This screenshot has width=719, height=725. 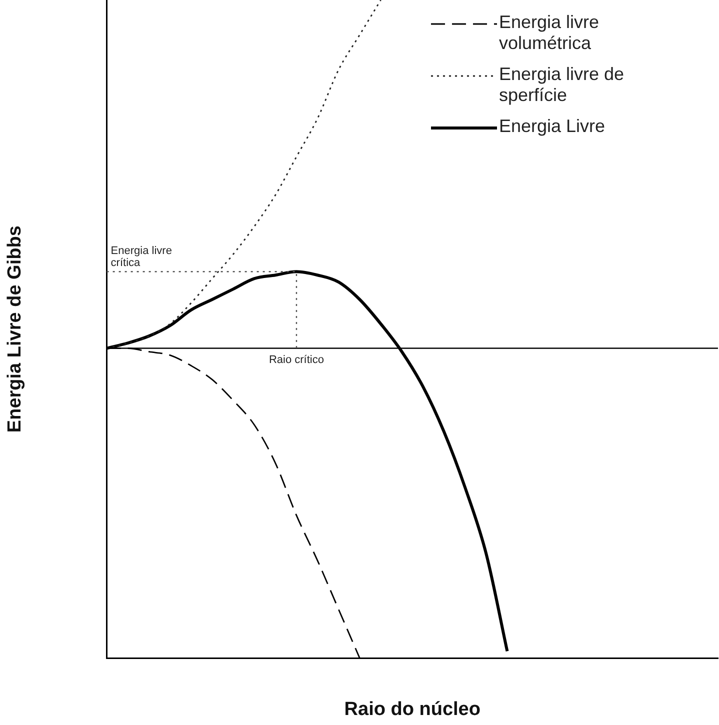 I want to click on y-axis-title: Energia Livre de Gibbs, so click(x=15, y=329).